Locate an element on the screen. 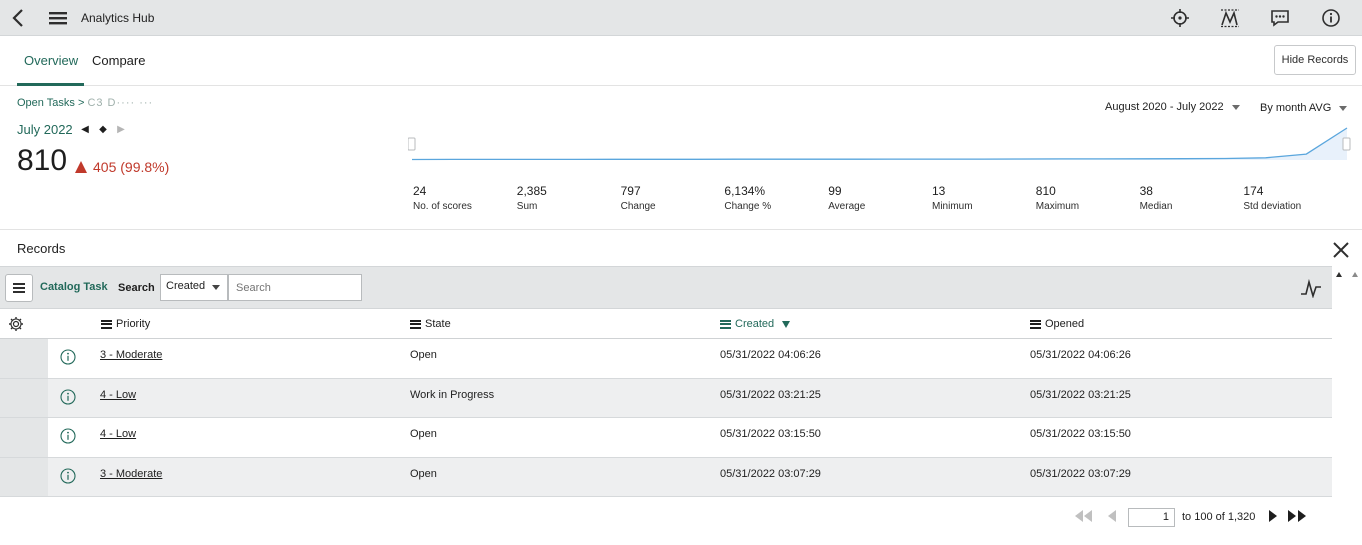 The height and width of the screenshot is (545, 1362). breadcrumb-prefix: Open Tasks > is located at coordinates (51, 103).